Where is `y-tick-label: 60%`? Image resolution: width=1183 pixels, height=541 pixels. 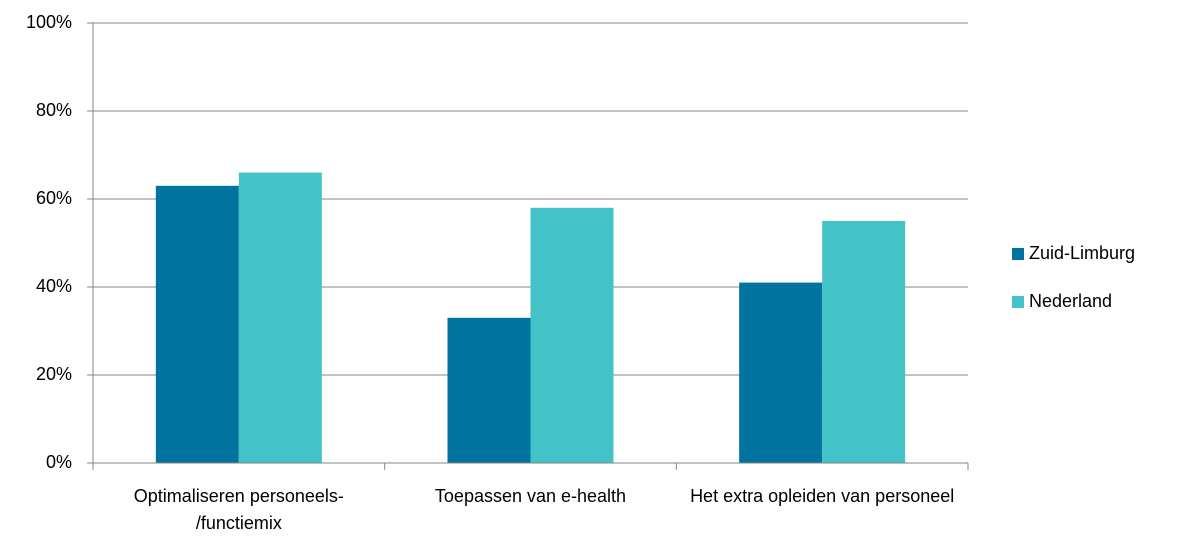
y-tick-label: 60% is located at coordinates (54, 198).